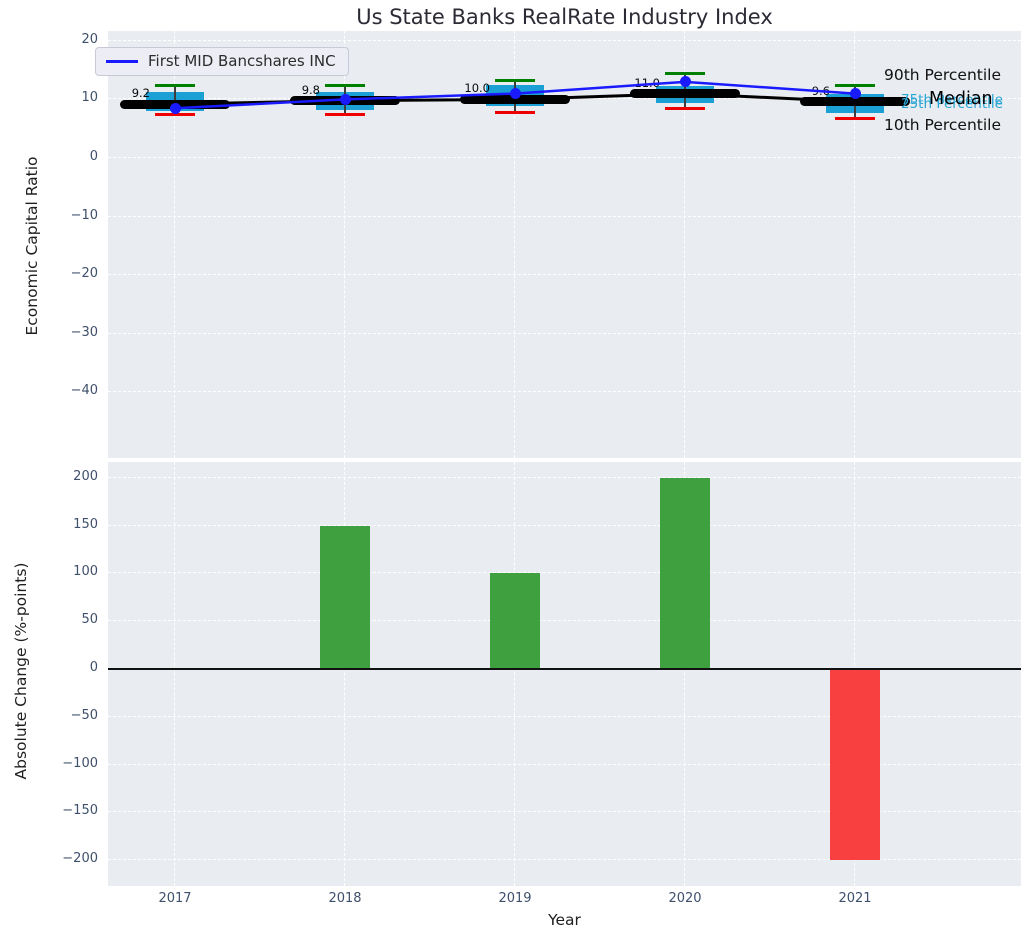  What do you see at coordinates (855, 898) in the screenshot?
I see `x-tick-label: 2021` at bounding box center [855, 898].